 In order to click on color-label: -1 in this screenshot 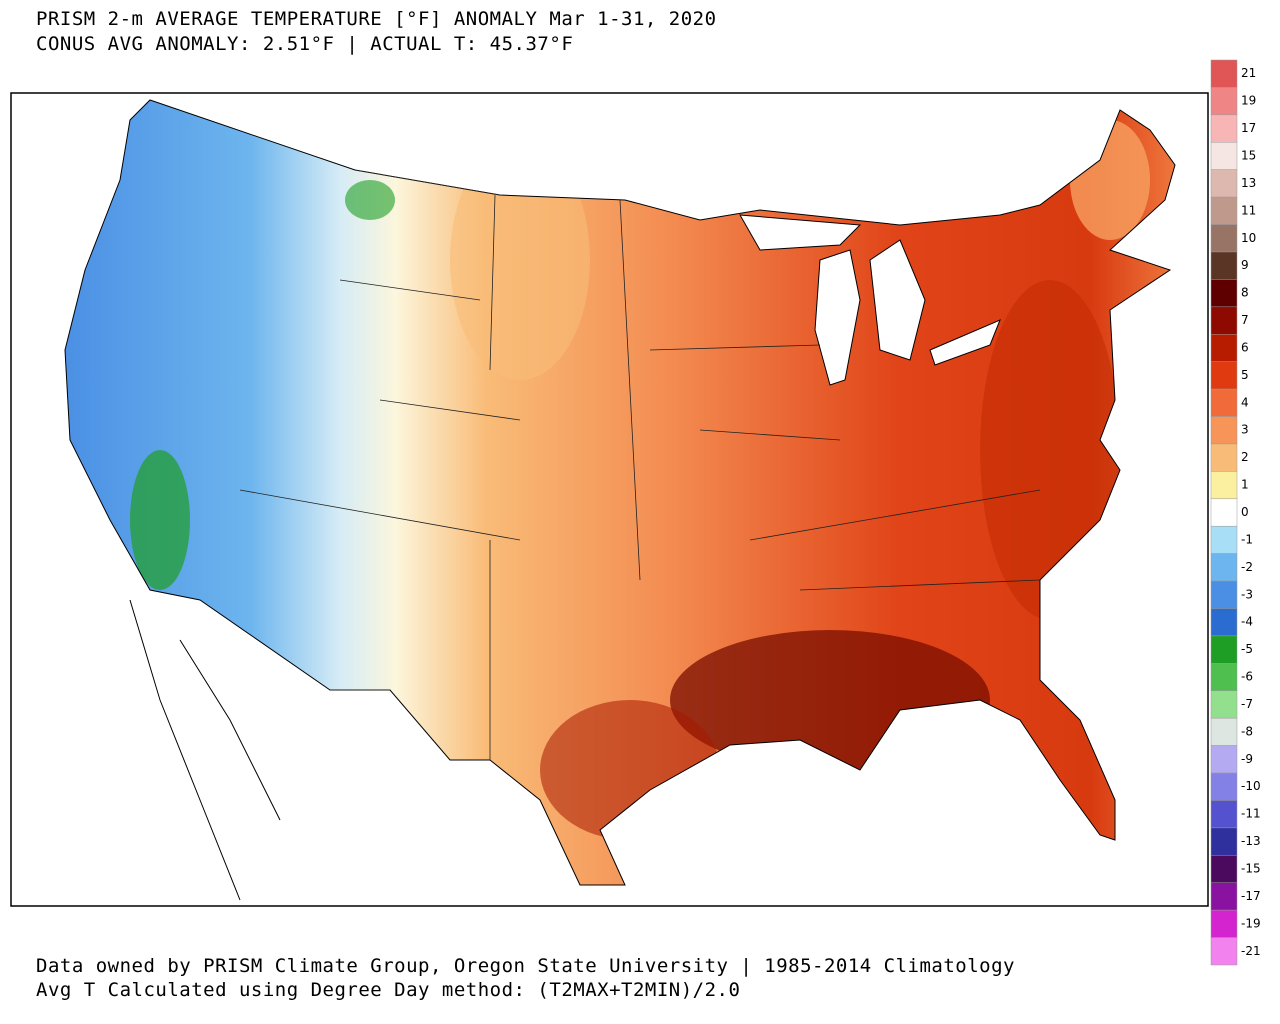, I will do `click(1247, 539)`.